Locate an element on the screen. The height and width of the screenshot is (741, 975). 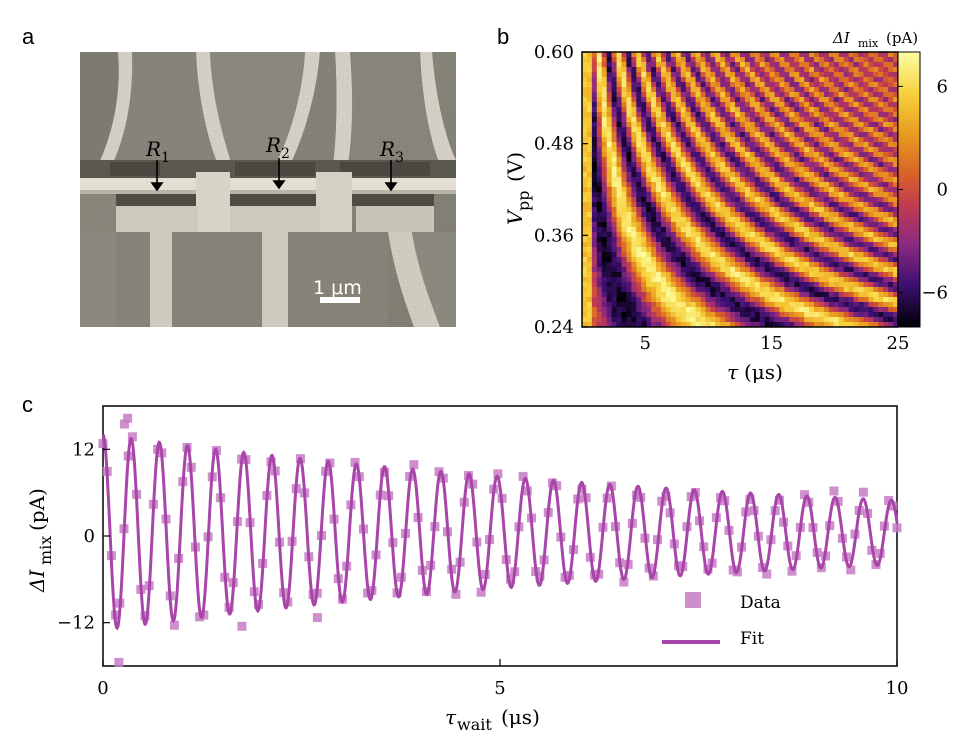
panel-label-b: b is located at coordinates (503, 36).